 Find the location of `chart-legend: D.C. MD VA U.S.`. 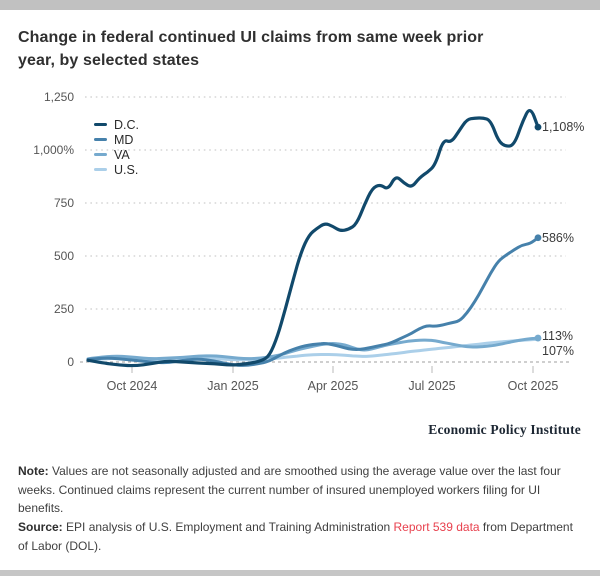

chart-legend: D.C. MD VA U.S. is located at coordinates (116, 147).